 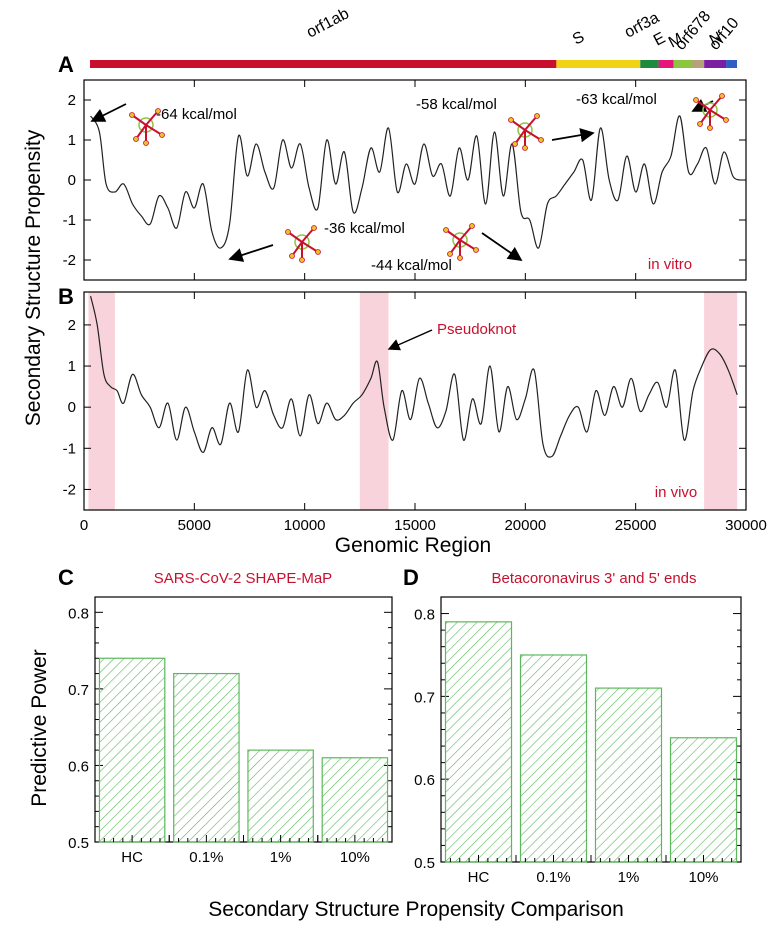 What do you see at coordinates (666, 64) in the screenshot?
I see `gene-segment-E` at bounding box center [666, 64].